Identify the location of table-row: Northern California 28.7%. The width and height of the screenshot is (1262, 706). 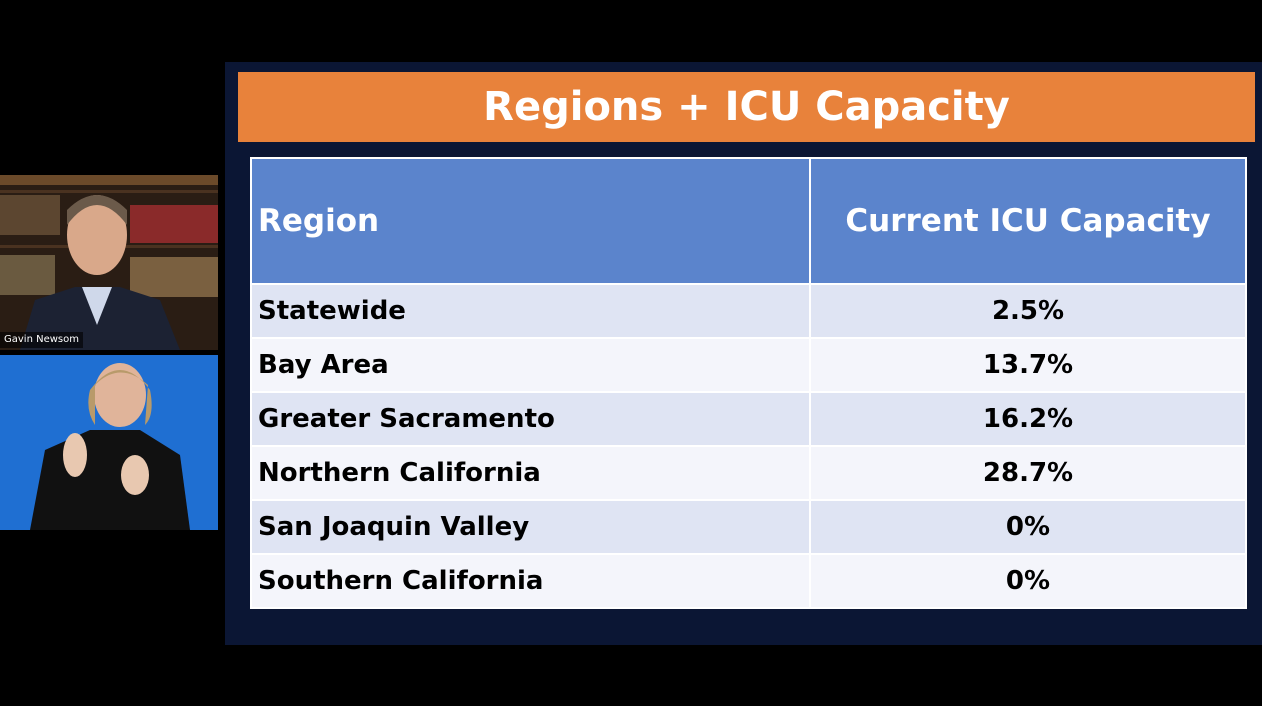
(748, 473).